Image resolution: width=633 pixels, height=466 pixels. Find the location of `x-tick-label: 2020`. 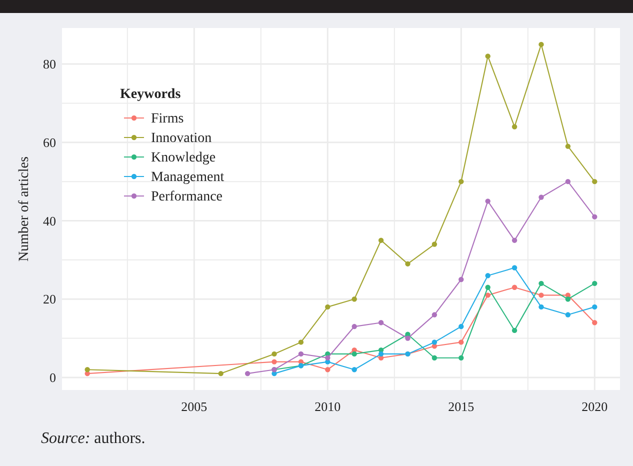

x-tick-label: 2020 is located at coordinates (595, 406).